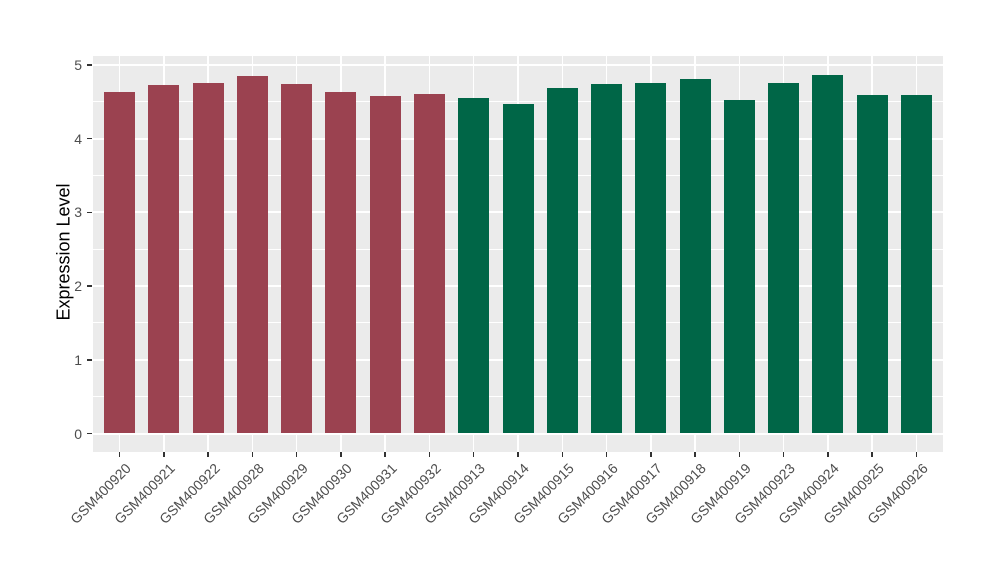 This screenshot has width=1000, height=580. What do you see at coordinates (78, 433) in the screenshot?
I see `y-tick-label: 0` at bounding box center [78, 433].